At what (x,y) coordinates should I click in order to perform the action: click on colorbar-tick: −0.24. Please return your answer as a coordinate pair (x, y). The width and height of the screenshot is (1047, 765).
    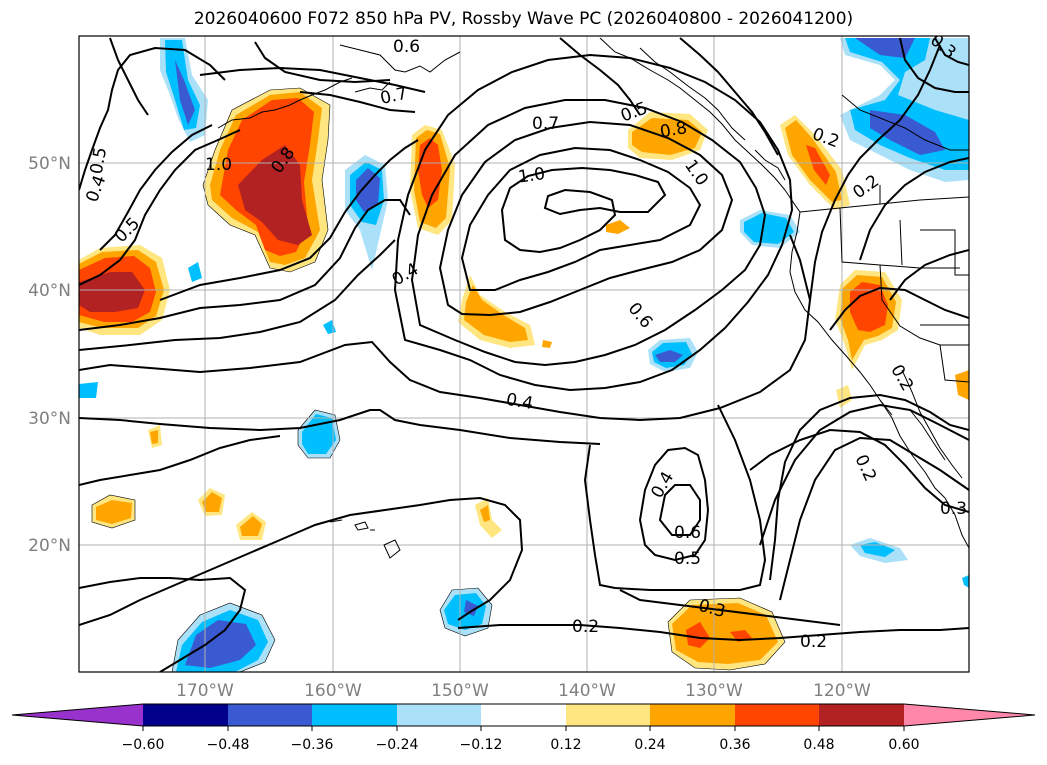
    Looking at the image, I should click on (397, 745).